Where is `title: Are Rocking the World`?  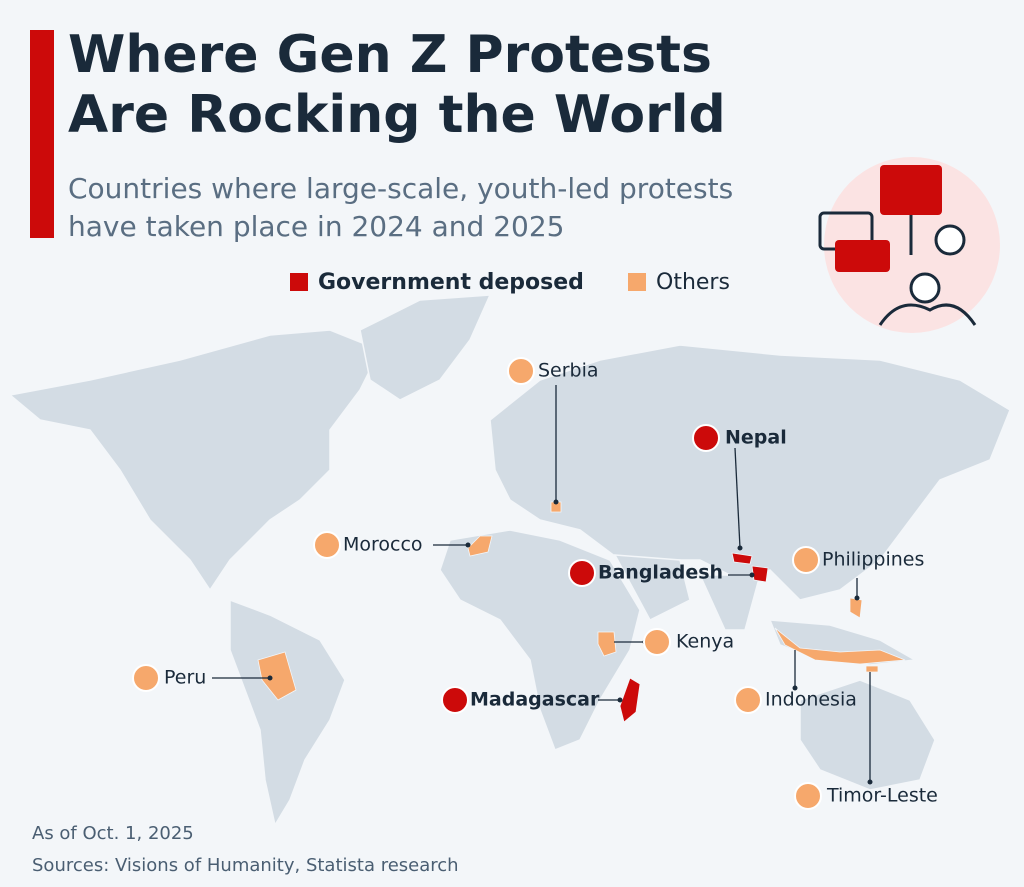 title: Are Rocking the World is located at coordinates (397, 115).